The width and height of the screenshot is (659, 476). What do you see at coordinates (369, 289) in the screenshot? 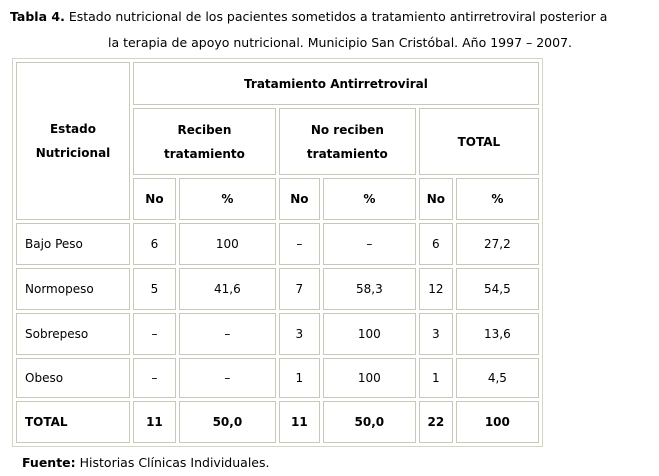
I see `cell: 58,3` at bounding box center [369, 289].